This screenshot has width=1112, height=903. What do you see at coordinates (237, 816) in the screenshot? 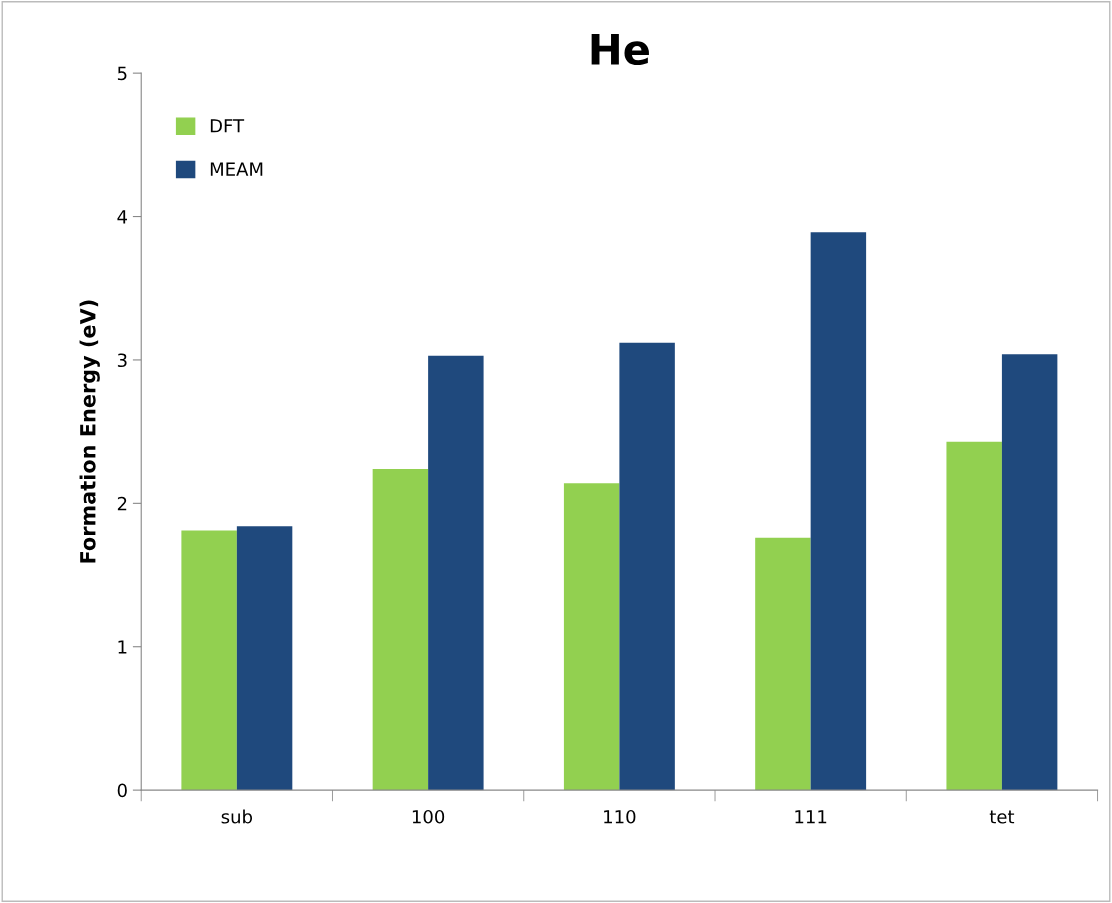
I see `x-tick-label: sub` at bounding box center [237, 816].